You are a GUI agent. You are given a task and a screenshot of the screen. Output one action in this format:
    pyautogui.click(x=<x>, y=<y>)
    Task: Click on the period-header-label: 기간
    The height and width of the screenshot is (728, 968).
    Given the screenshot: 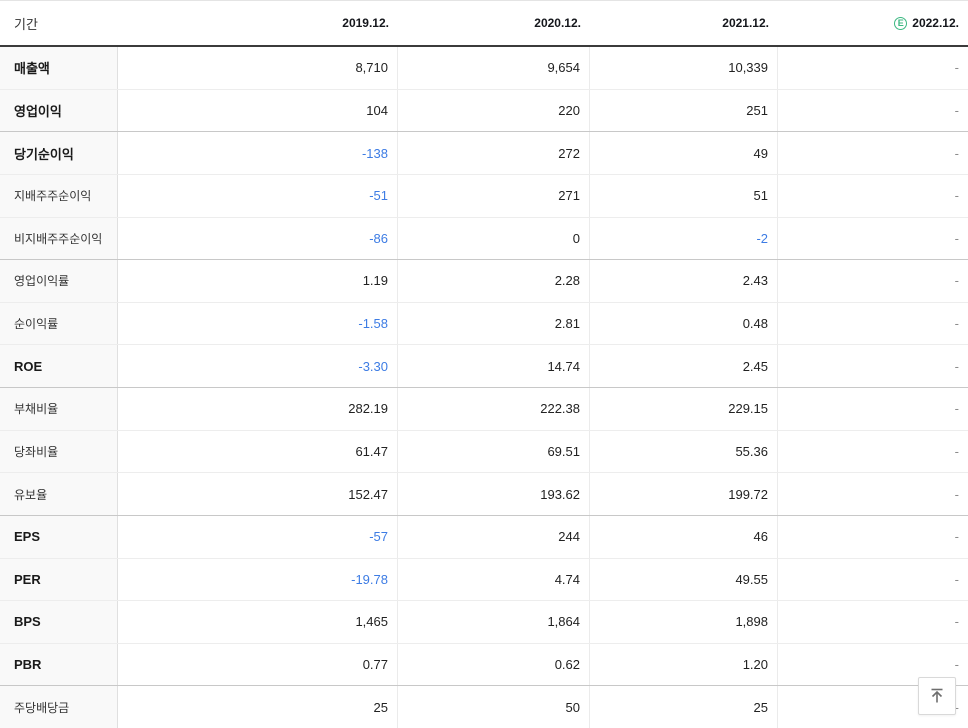 What is the action you would take?
    pyautogui.click(x=26, y=24)
    